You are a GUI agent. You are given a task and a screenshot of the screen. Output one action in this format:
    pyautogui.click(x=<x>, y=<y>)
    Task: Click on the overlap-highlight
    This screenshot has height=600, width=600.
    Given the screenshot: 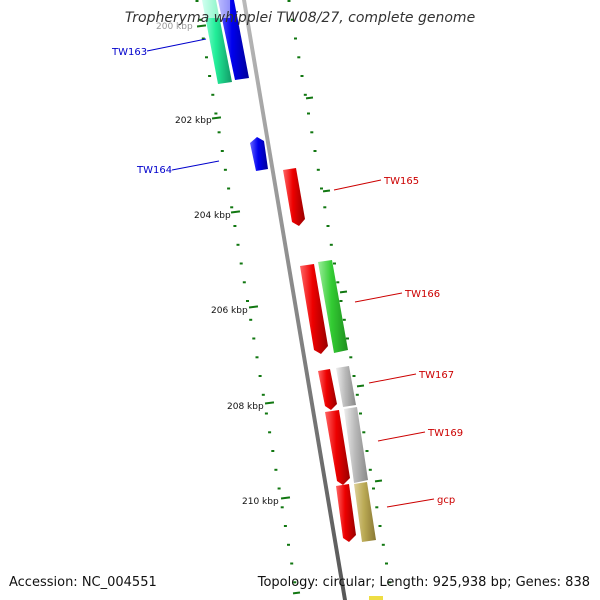 What is the action you would take?
    pyautogui.click(x=216, y=9)
    